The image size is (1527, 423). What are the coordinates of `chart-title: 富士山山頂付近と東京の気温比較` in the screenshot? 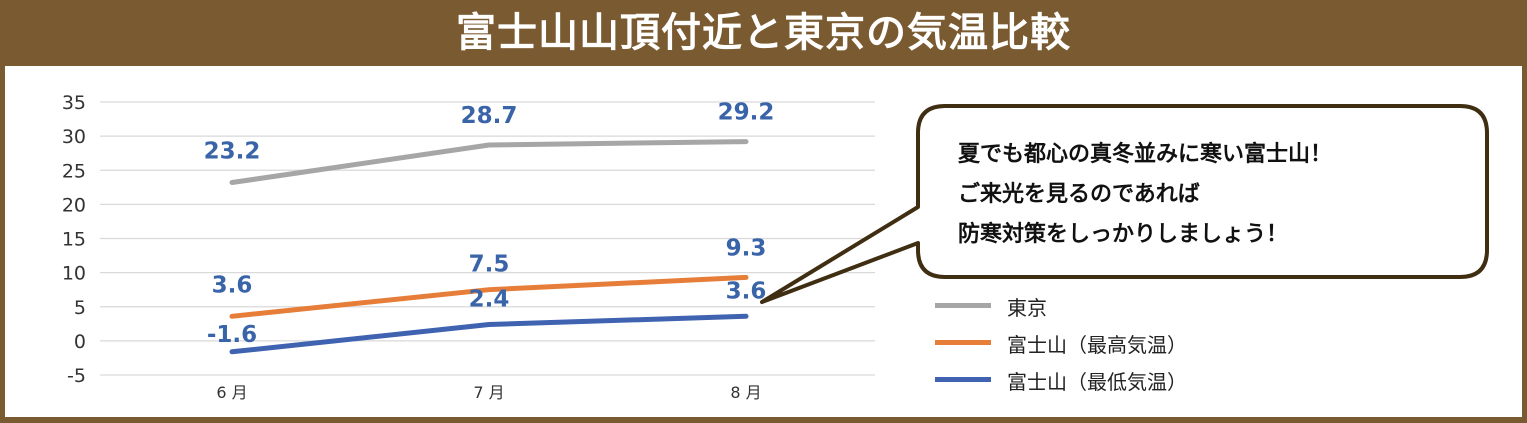 It's located at (763, 33).